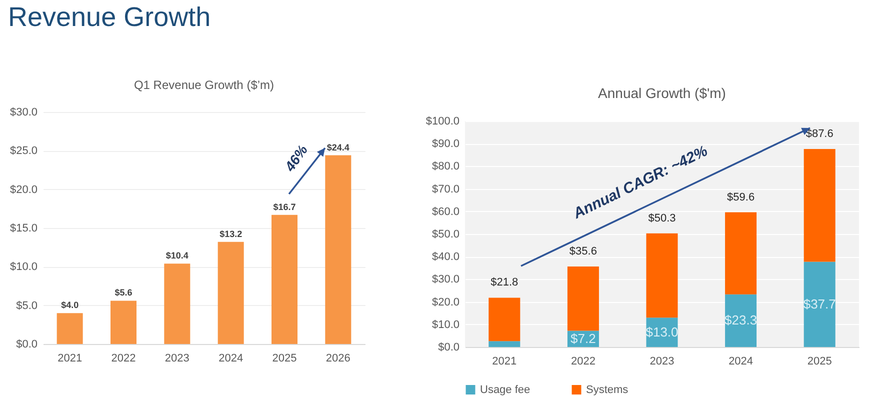 The image size is (886, 396). Describe the element at coordinates (446, 189) in the screenshot. I see `y-tick-label: $70.0` at that location.